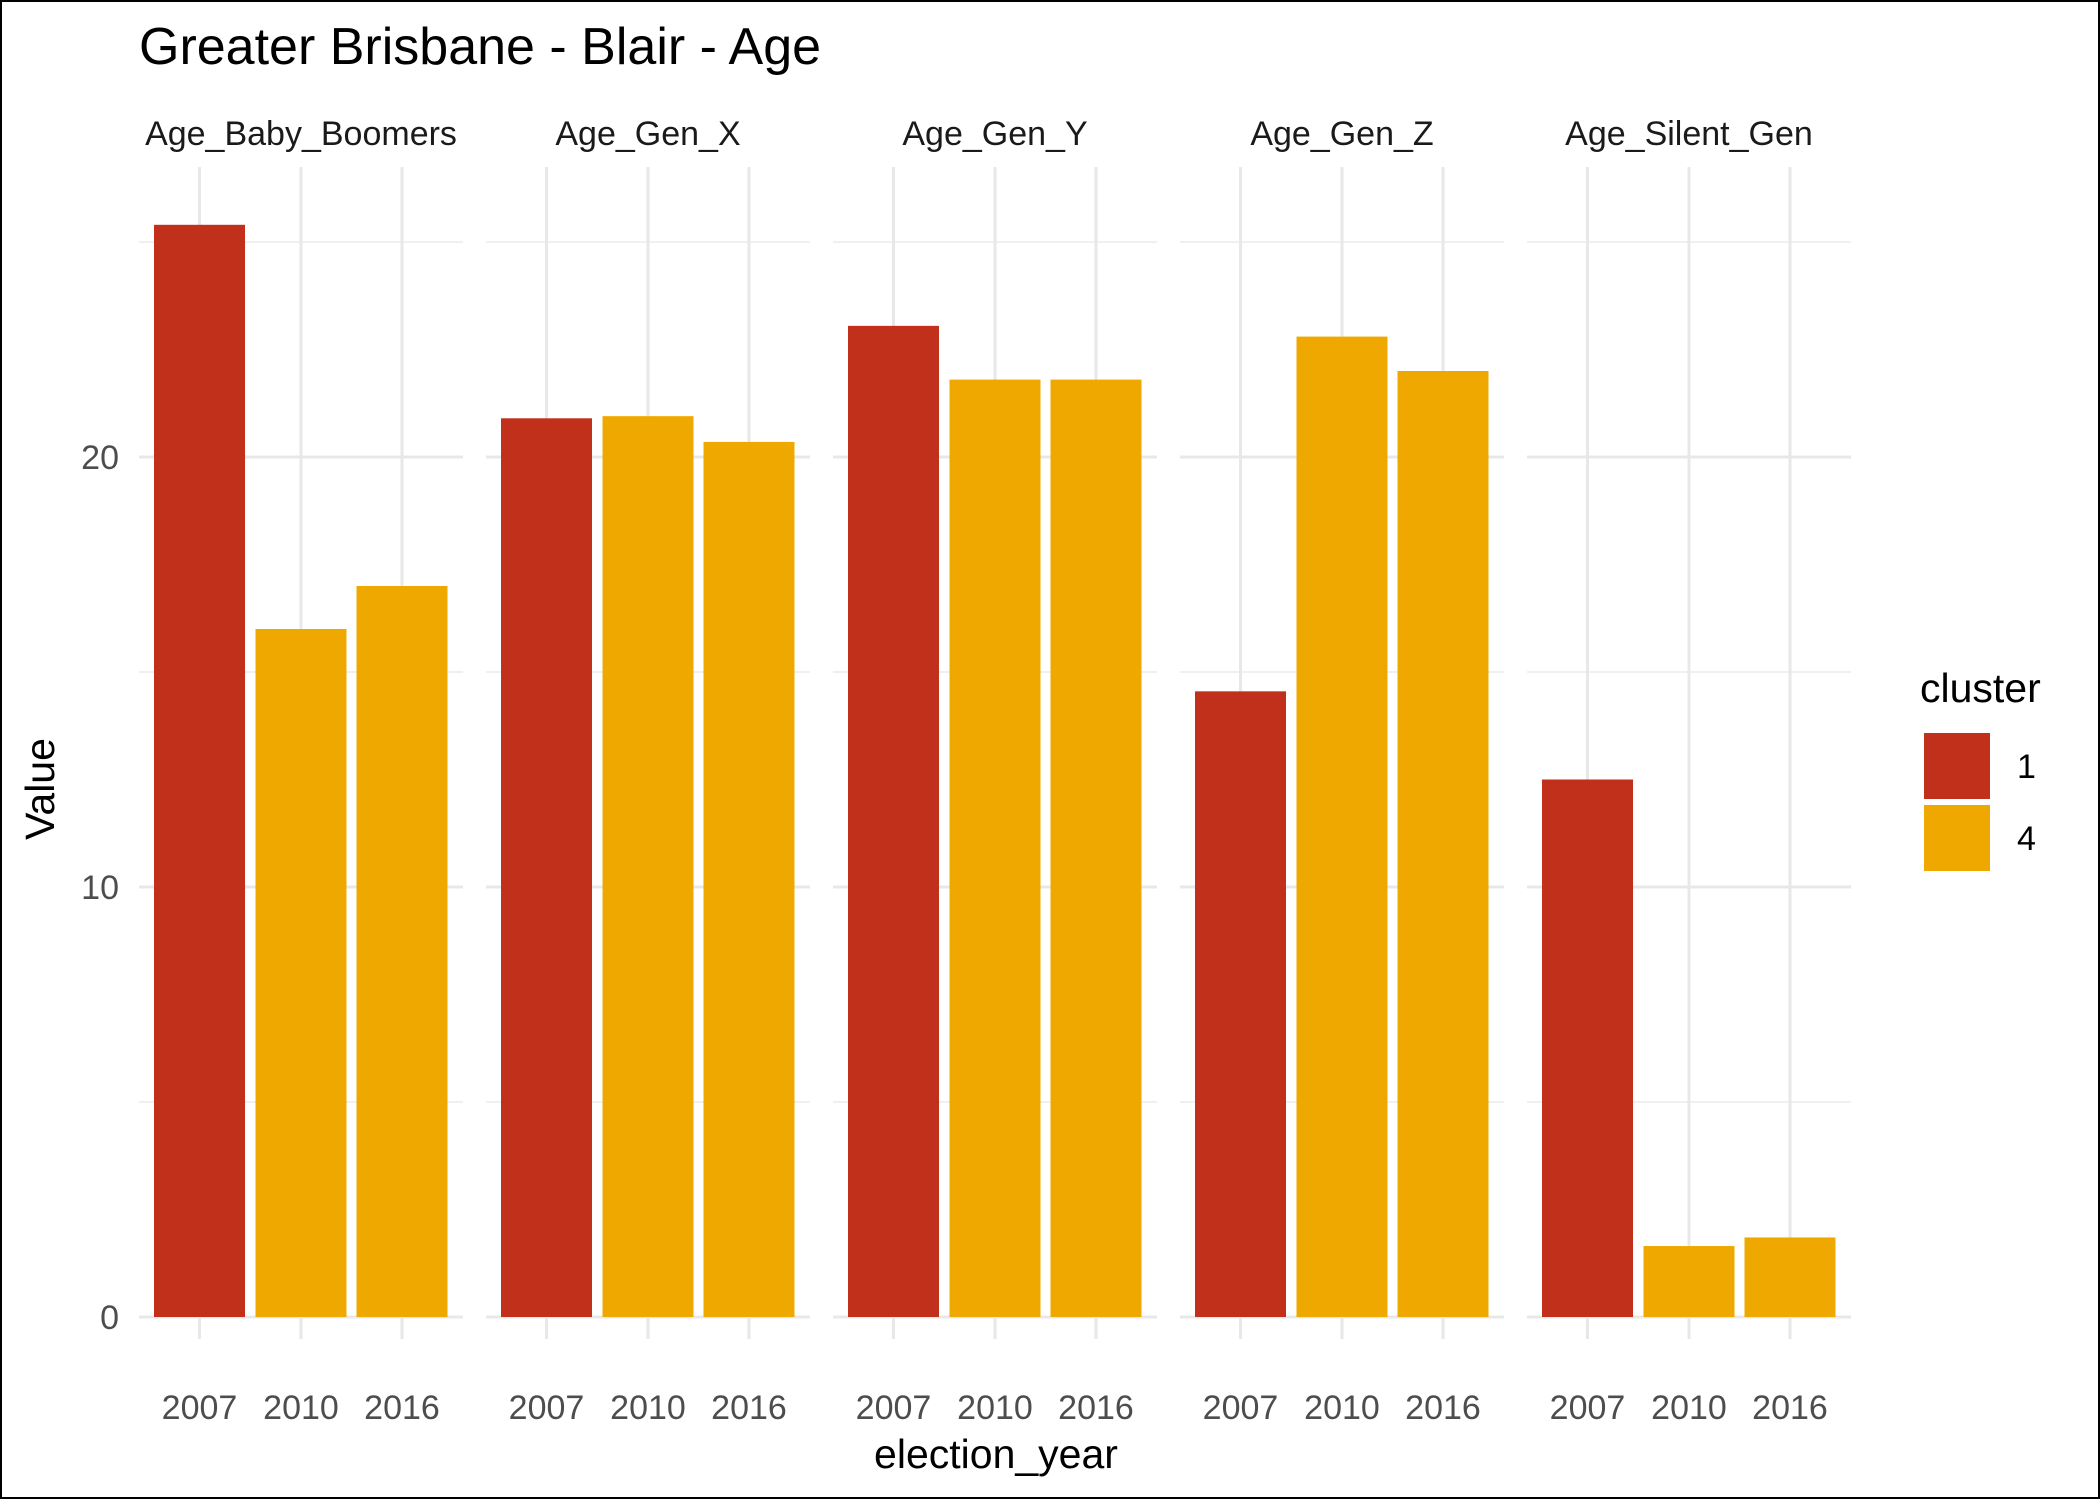  What do you see at coordinates (996, 1454) in the screenshot?
I see `x-axis-title: election_year` at bounding box center [996, 1454].